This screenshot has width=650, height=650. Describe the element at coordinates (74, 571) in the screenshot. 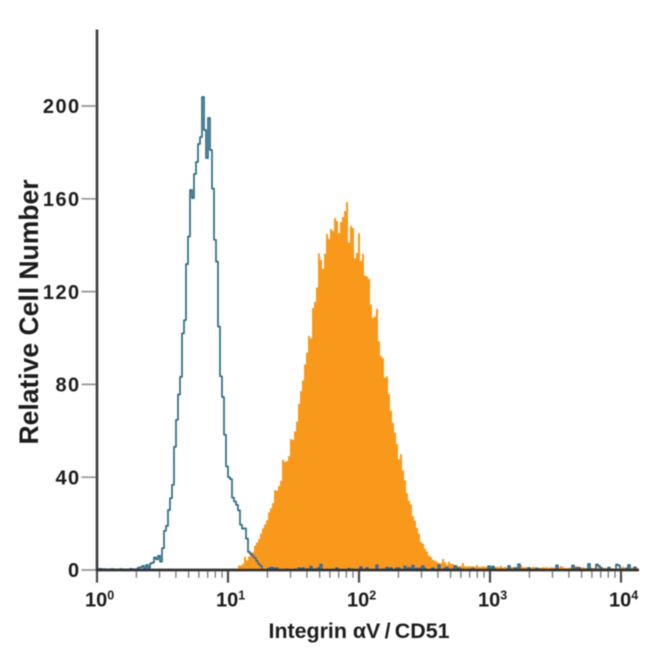

I see `svg-text: 0` at that location.